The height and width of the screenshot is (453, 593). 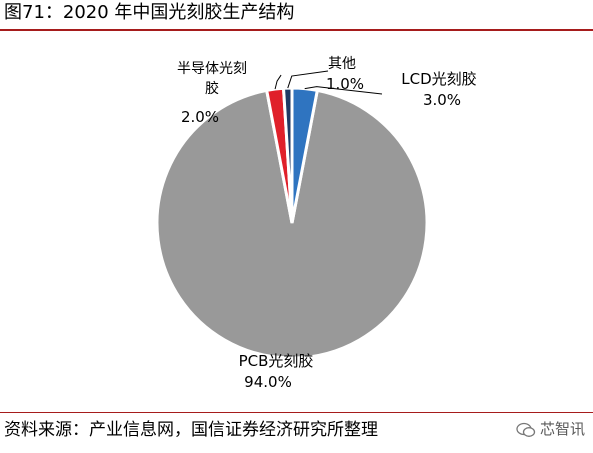 What do you see at coordinates (276, 361) in the screenshot?
I see `label-pcb-photoresist: PCB光刻胶` at bounding box center [276, 361].